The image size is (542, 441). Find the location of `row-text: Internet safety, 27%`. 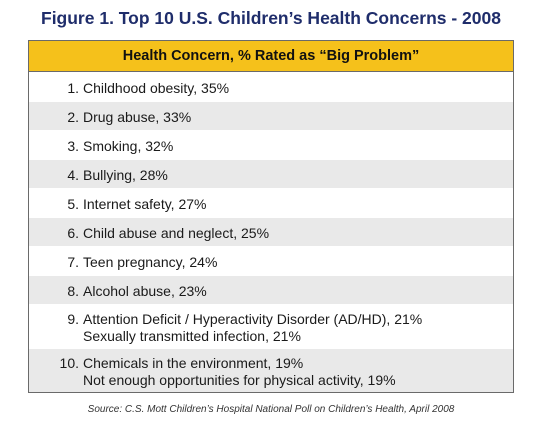

row-text: Internet safety, 27% is located at coordinates (144, 204).